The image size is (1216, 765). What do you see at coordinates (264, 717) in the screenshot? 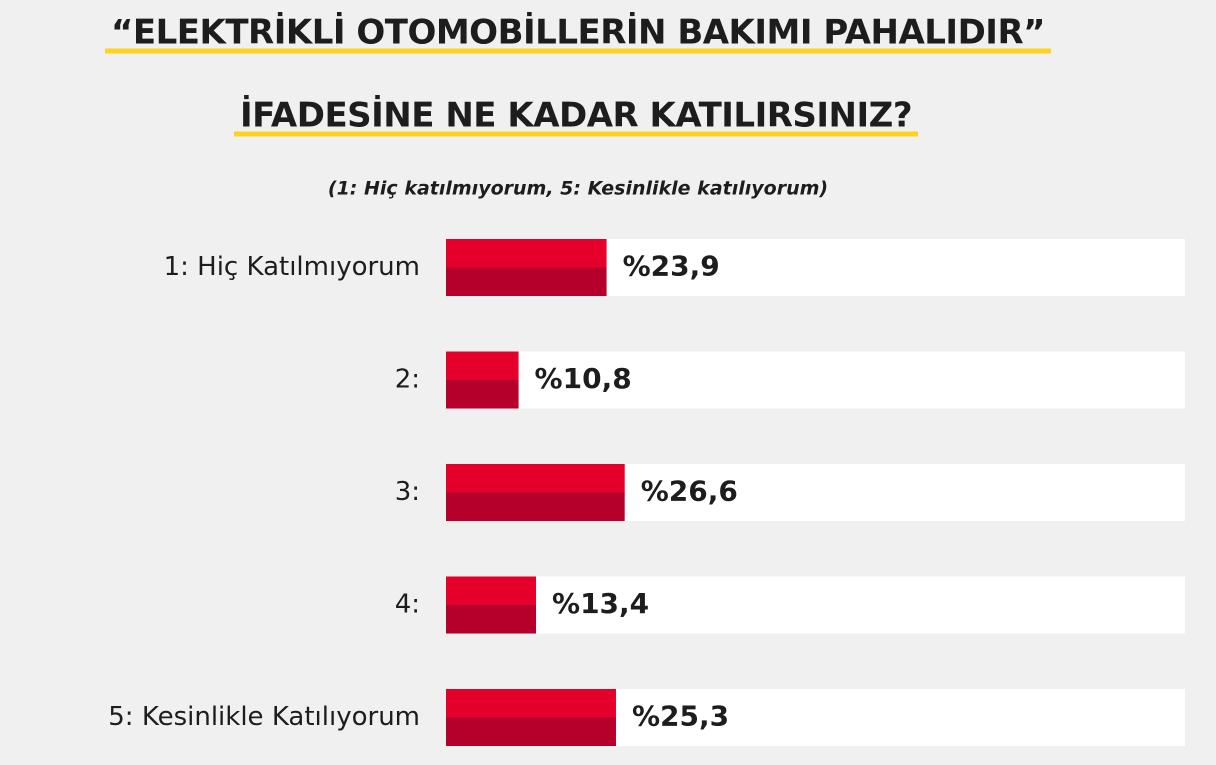
I see `category-label: 5: Kesinlikle Katılıyorum` at bounding box center [264, 717].